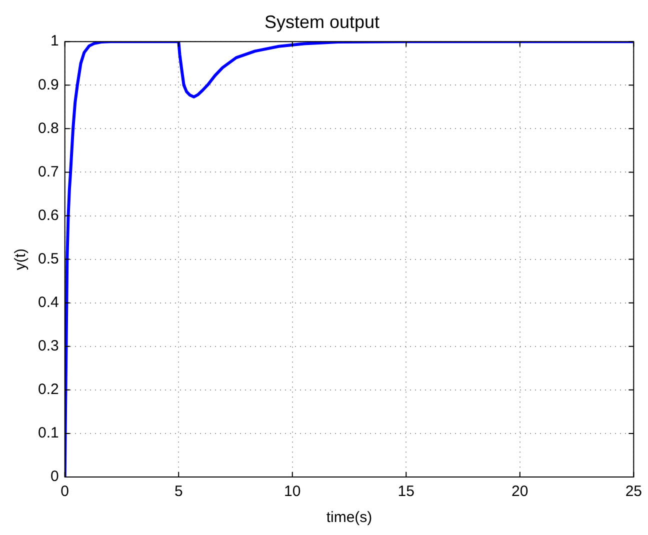  Describe the element at coordinates (292, 491) in the screenshot. I see `x-tick-label: 10` at that location.